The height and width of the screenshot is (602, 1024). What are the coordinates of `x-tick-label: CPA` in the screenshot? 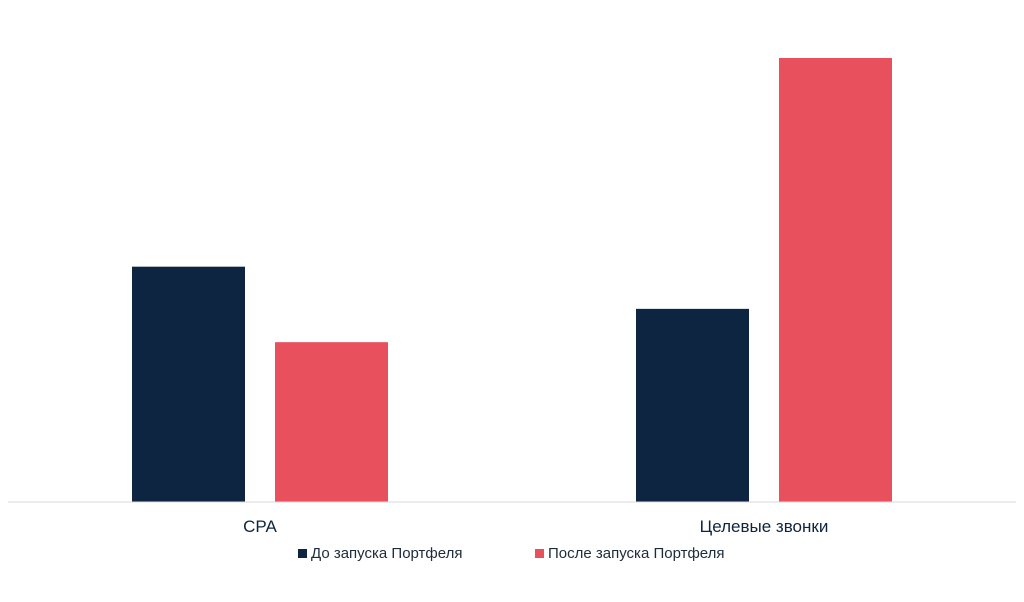 It's located at (260, 526).